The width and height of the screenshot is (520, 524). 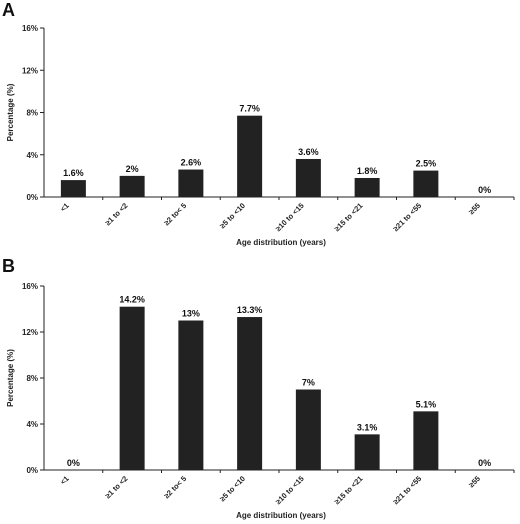 I want to click on panel-label: B, so click(x=8, y=266).